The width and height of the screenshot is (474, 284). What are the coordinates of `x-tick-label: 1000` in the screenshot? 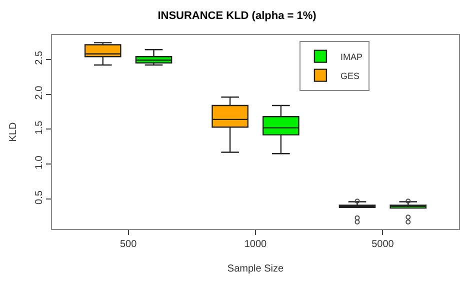 It's located at (256, 244).